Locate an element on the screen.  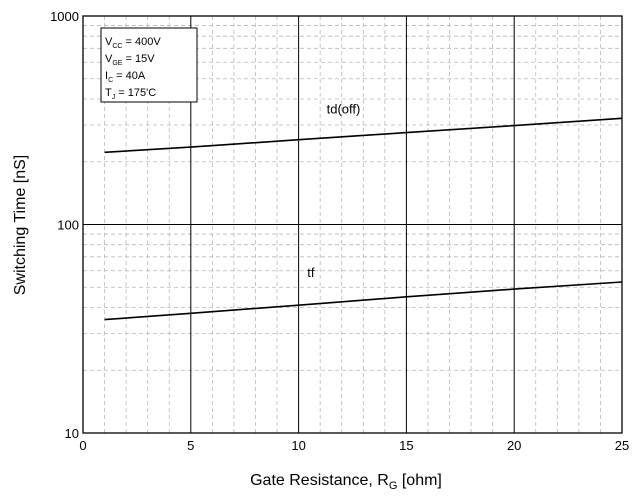
condition-ic: IC = 40A is located at coordinates (125, 77).